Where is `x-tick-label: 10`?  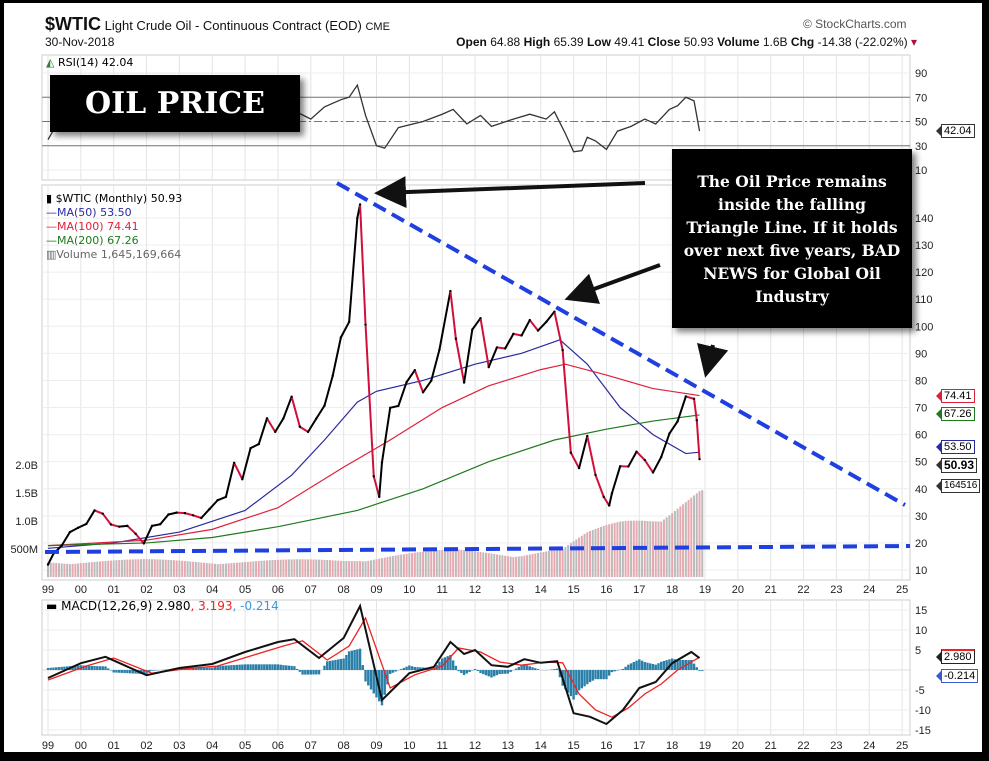 x-tick-label: 10 is located at coordinates (409, 746).